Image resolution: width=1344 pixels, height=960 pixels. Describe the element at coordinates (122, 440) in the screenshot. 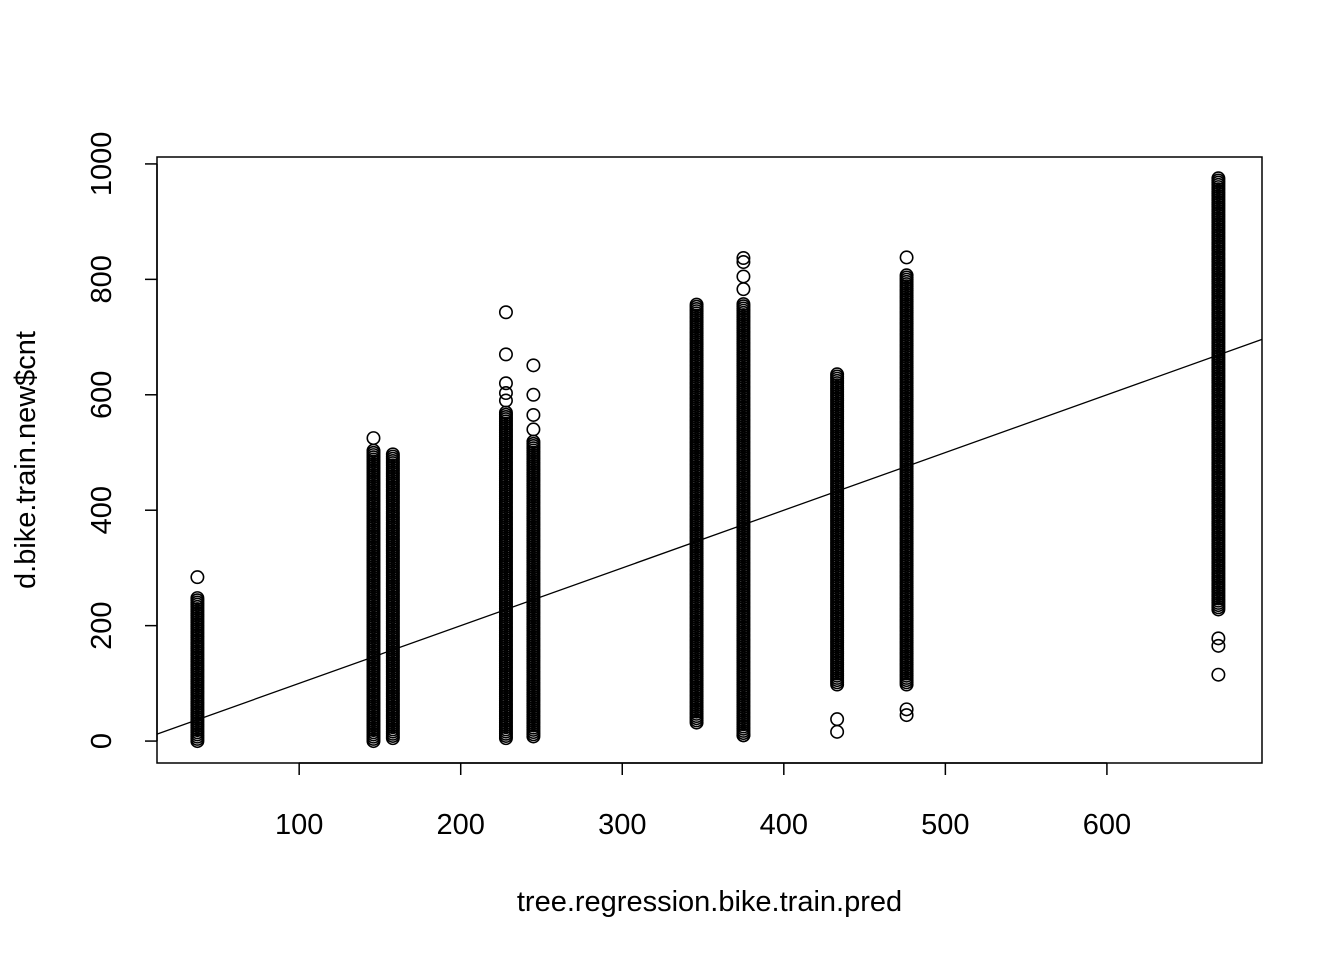

I see `y-axis: 0 200 400 600 800 1000` at that location.